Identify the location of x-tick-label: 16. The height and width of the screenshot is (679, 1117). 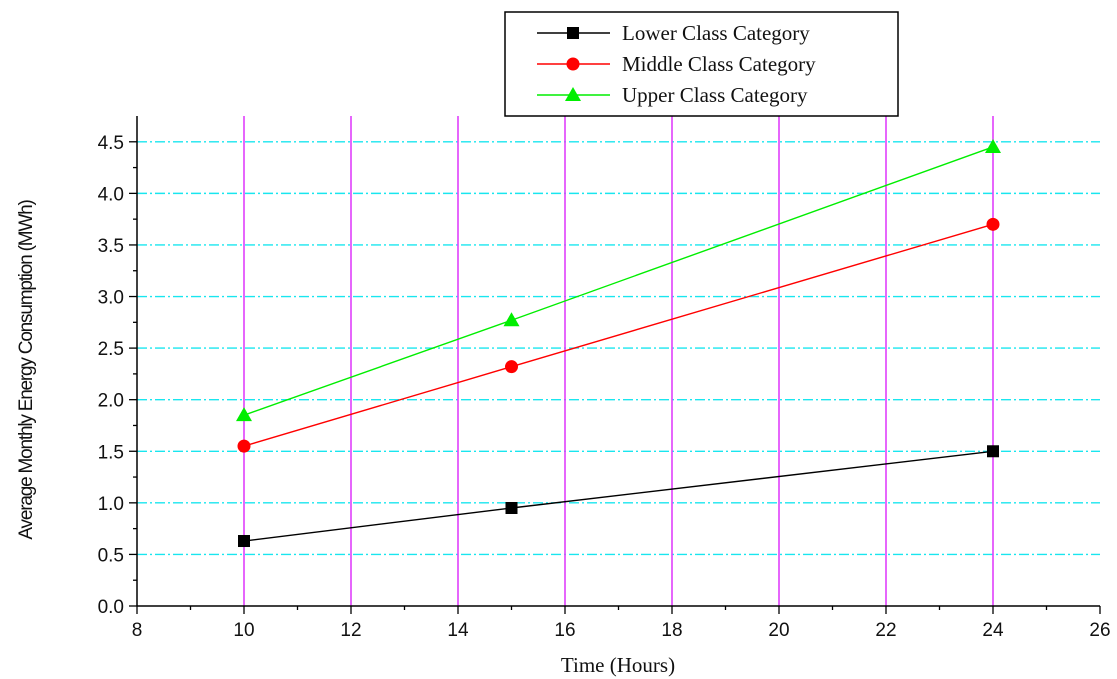
(564, 630).